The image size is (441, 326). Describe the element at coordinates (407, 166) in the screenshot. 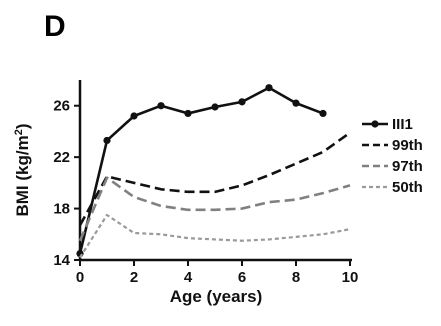

I see `legend-label-97th: 97th` at that location.